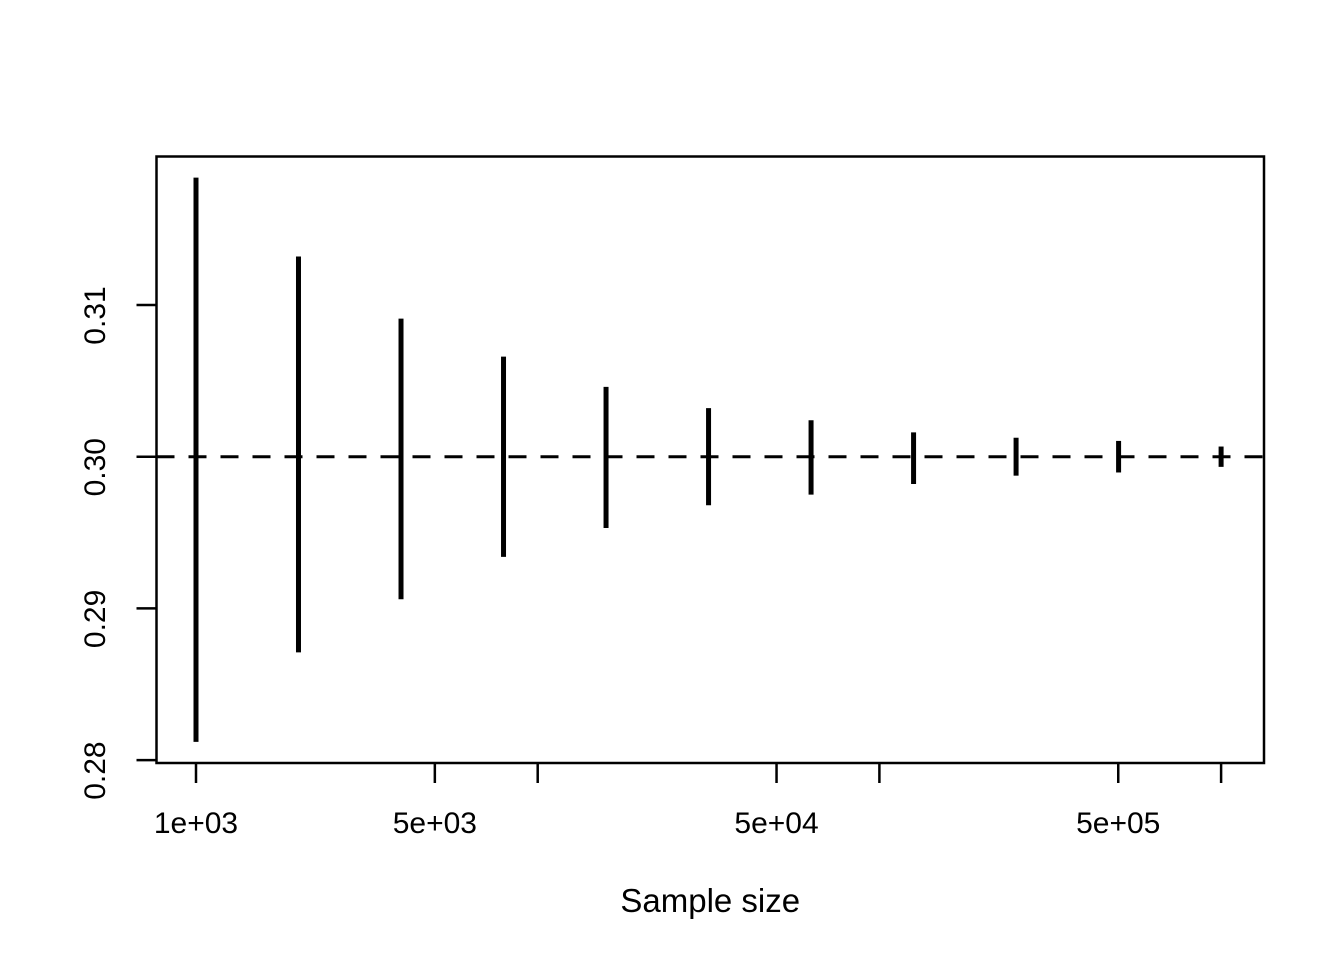  I want to click on y-tick-label: 0.31, so click(95, 315).